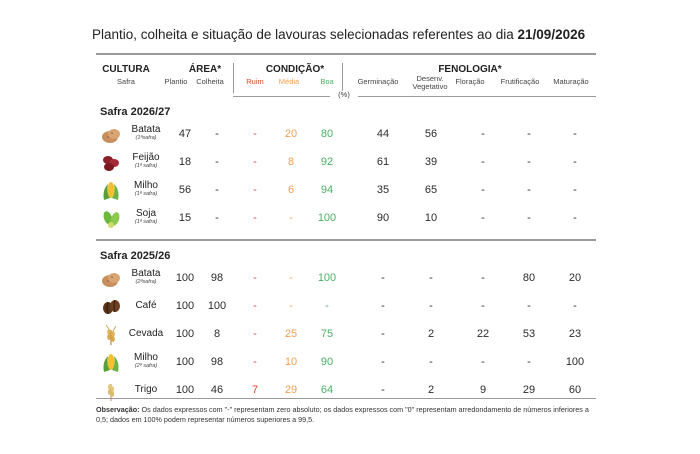 The width and height of the screenshot is (700, 454). Describe the element at coordinates (146, 222) in the screenshot. I see `crop-harvest-label: (1ª safra)` at that location.